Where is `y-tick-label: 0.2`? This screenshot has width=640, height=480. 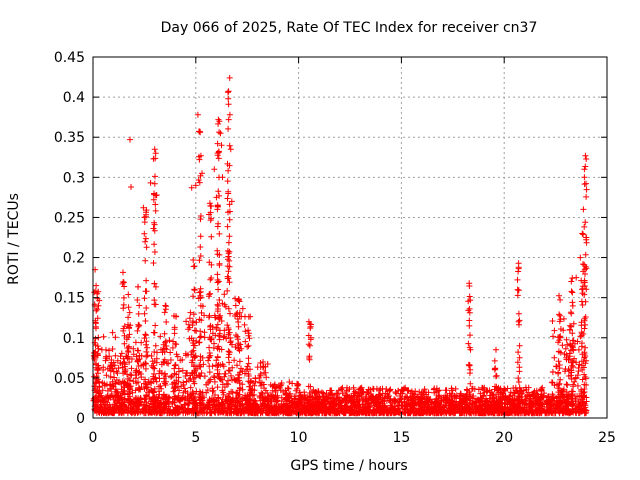 y-tick-label: 0.2 is located at coordinates (74, 259).